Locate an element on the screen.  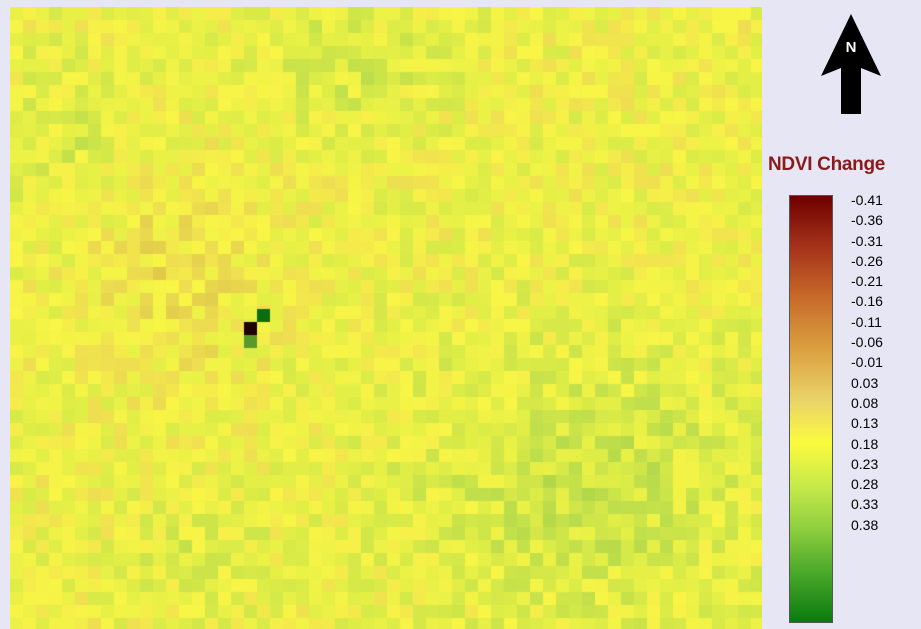
legend-label: -0.26 is located at coordinates (867, 260).